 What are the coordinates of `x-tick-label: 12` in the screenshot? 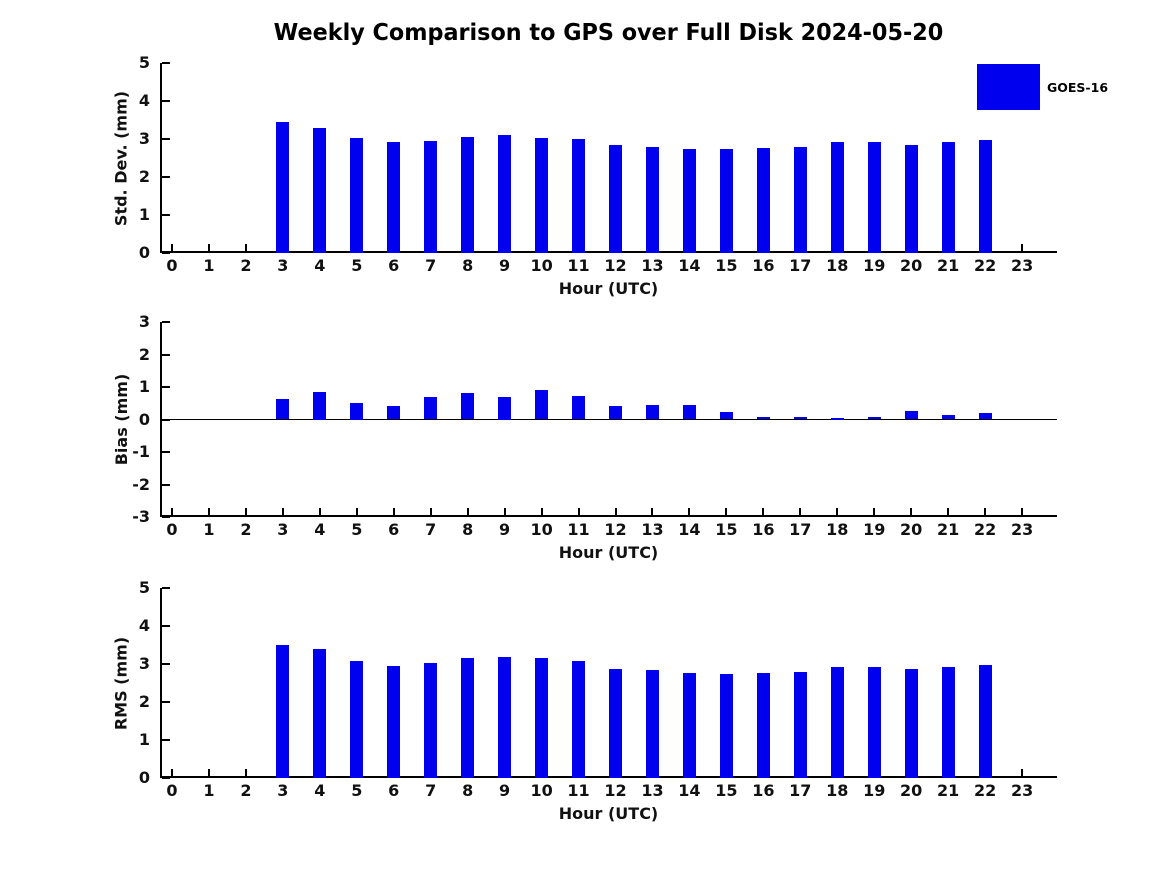 It's located at (615, 529).